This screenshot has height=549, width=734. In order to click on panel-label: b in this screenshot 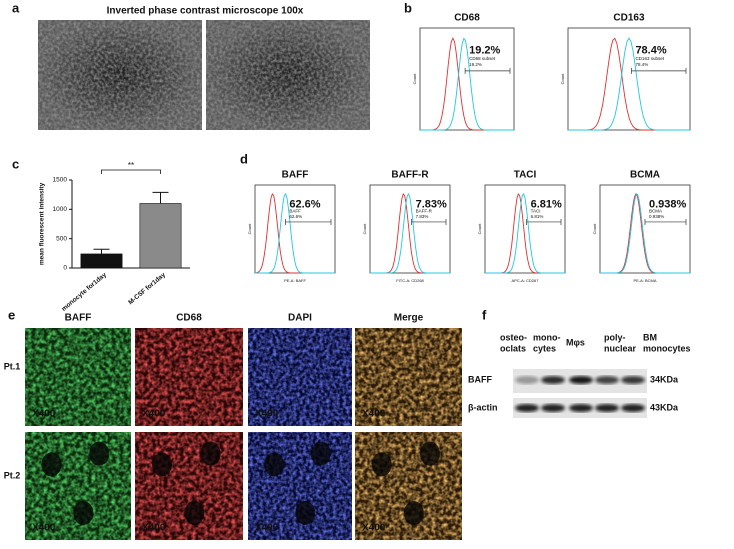, I will do `click(408, 7)`.